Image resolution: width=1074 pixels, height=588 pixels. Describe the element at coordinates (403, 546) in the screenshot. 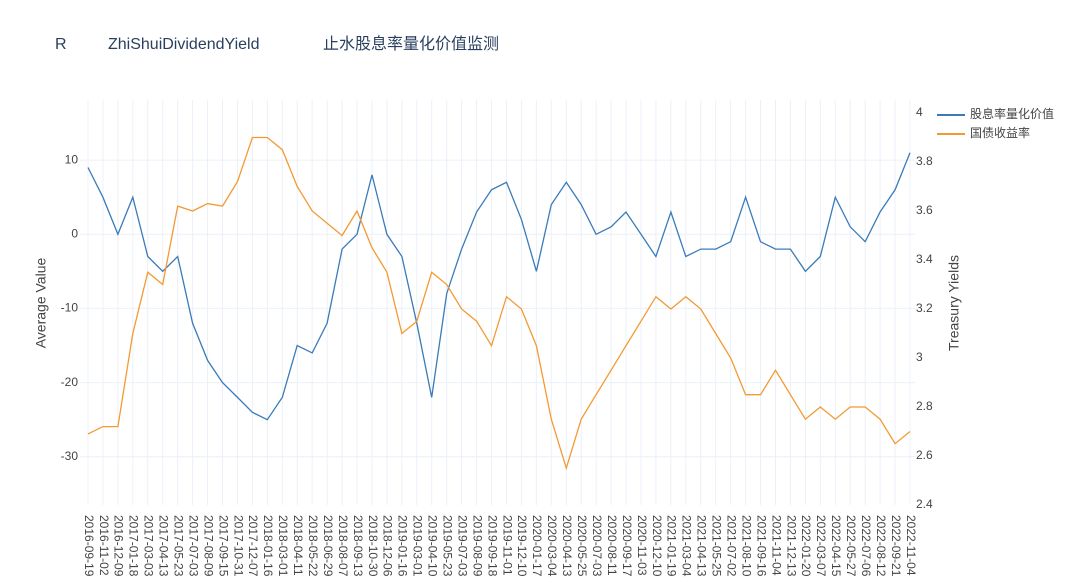

I see `x-tick-label: 2019-01-16` at that location.